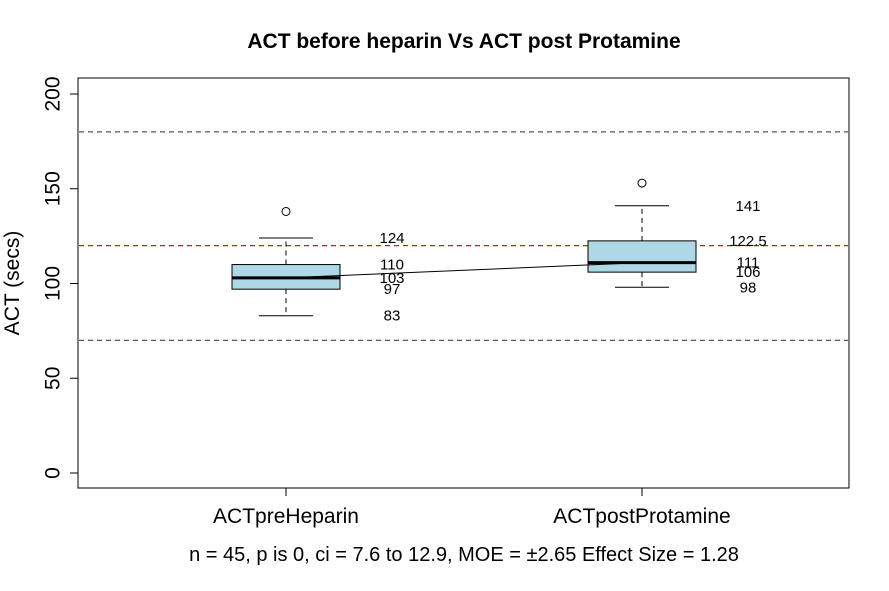  What do you see at coordinates (641, 516) in the screenshot?
I see `x-tick-label: ACTpostProtamine` at bounding box center [641, 516].